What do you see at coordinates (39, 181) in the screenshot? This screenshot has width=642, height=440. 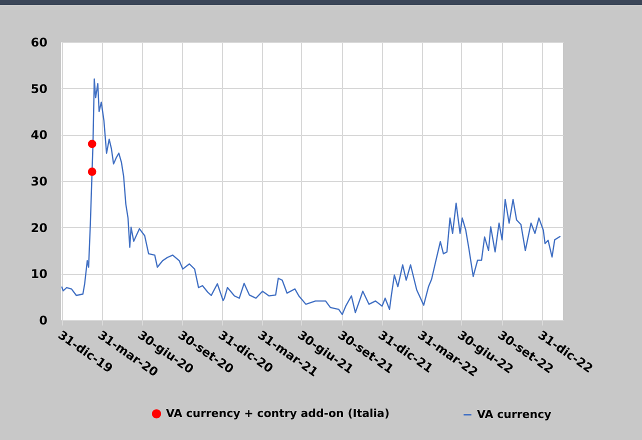 I see `y-tick-label: 30` at bounding box center [39, 181].